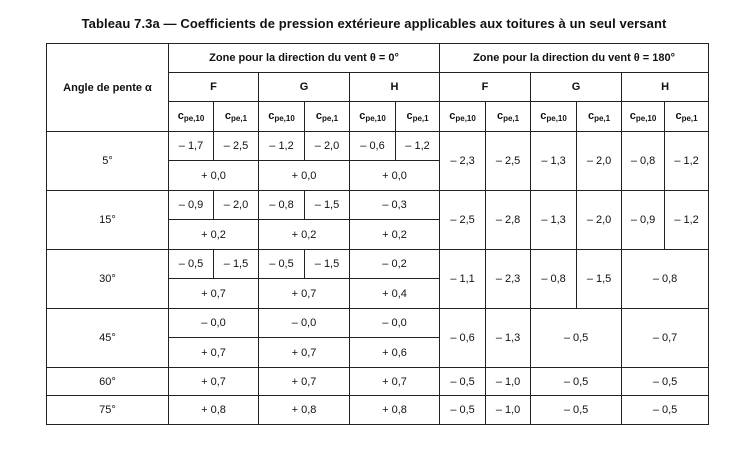  I want to click on angle-cell: 30°, so click(107, 279).